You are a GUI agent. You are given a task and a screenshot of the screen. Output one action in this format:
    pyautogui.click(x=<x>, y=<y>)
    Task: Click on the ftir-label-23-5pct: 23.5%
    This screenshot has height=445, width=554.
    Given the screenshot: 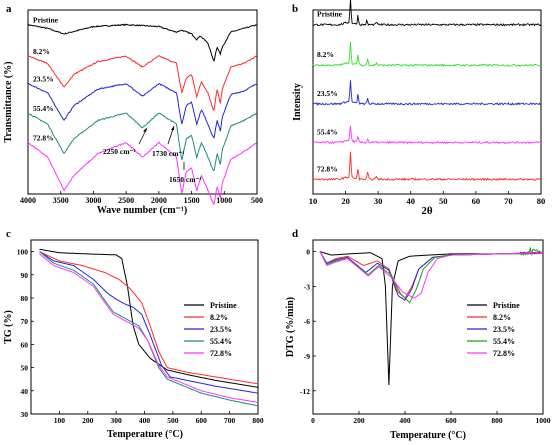 What is the action you would take?
    pyautogui.click(x=43, y=79)
    